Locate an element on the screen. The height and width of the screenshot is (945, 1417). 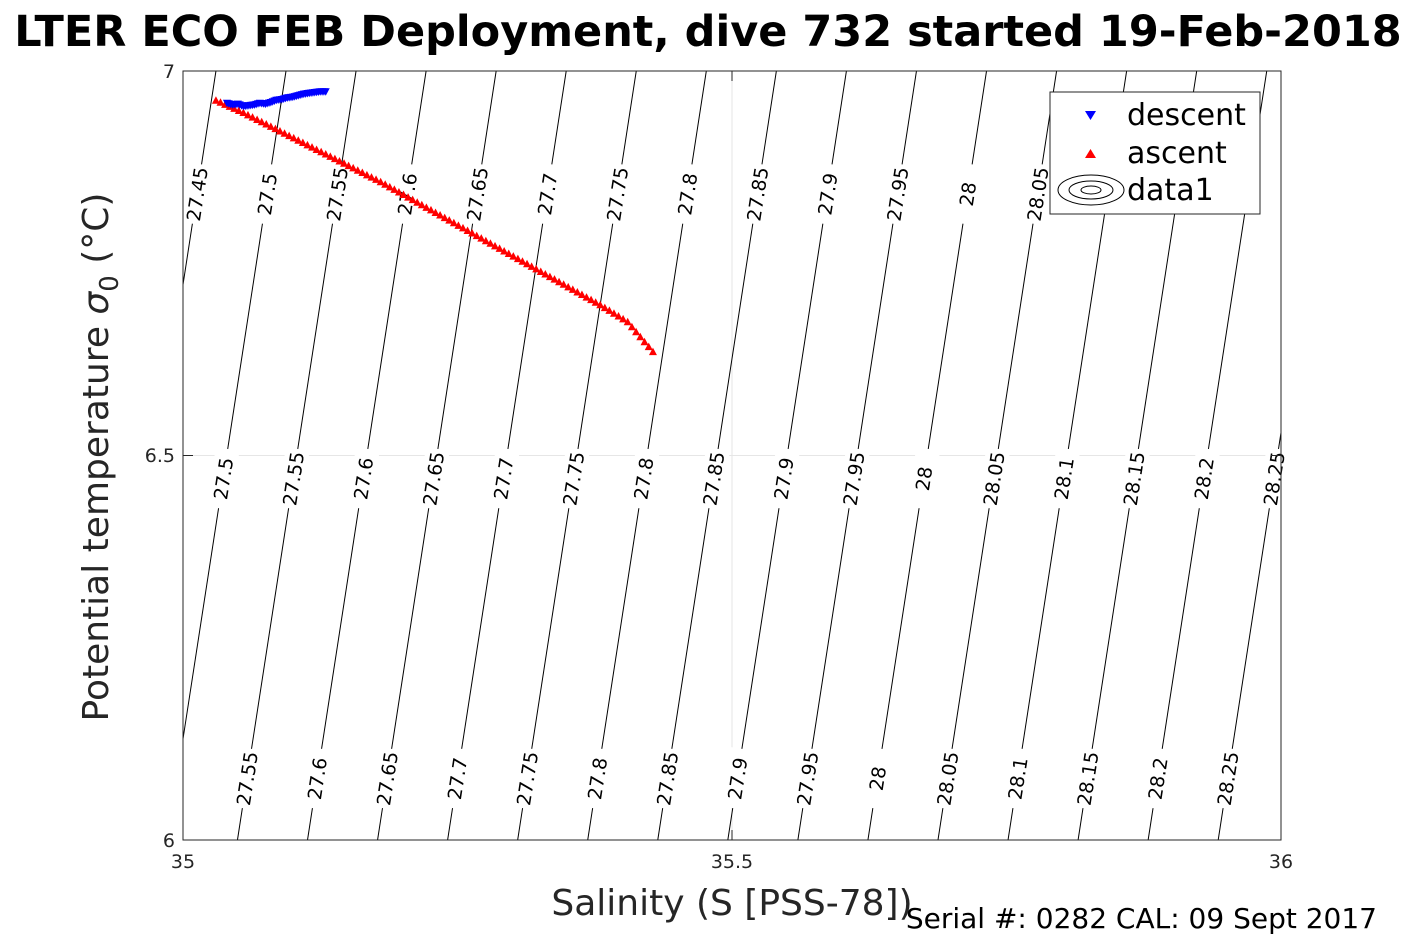
legend: descent ascent data1 is located at coordinates (1155, 153).